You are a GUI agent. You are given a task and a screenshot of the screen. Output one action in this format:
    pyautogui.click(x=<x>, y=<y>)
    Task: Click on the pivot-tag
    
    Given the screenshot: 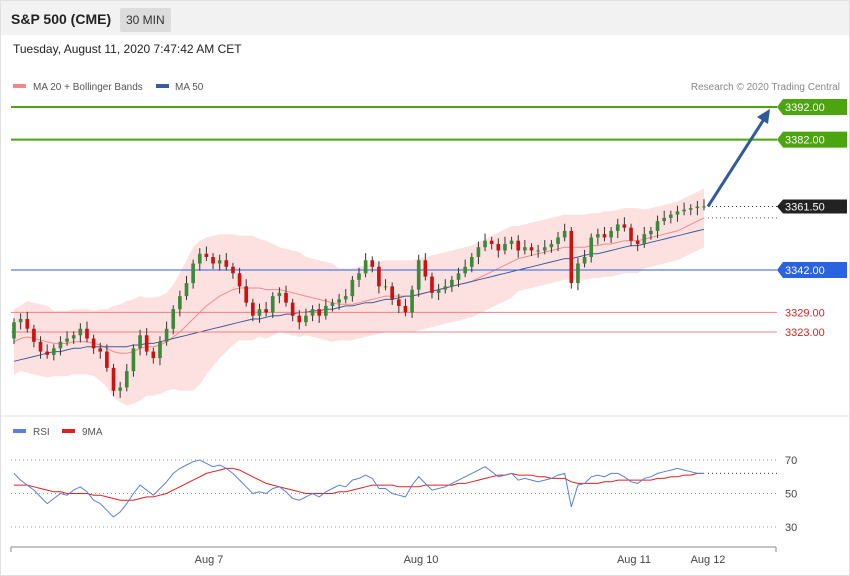 What is the action you would take?
    pyautogui.click(x=812, y=270)
    